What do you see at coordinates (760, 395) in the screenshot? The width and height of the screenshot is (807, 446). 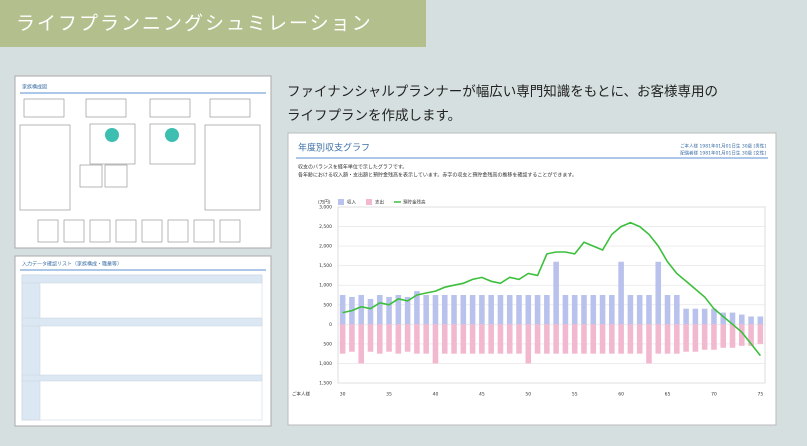 I see `x-tick-label: 75` at bounding box center [760, 395].